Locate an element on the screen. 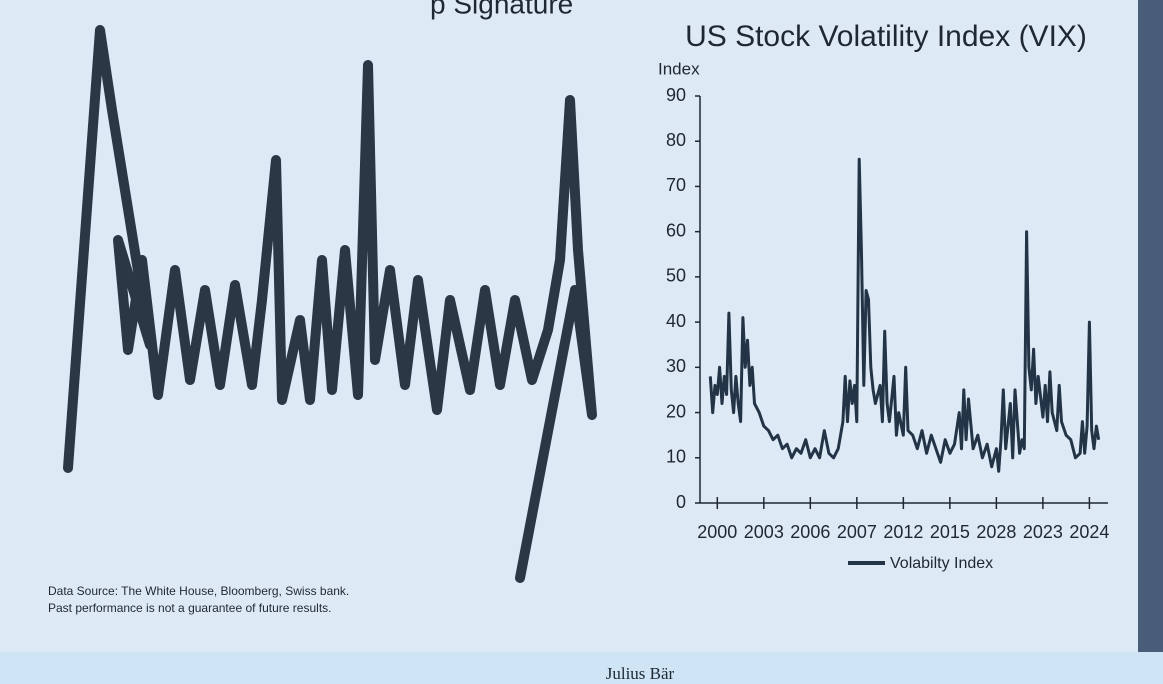  x-tick-label: 2012 is located at coordinates (903, 532).